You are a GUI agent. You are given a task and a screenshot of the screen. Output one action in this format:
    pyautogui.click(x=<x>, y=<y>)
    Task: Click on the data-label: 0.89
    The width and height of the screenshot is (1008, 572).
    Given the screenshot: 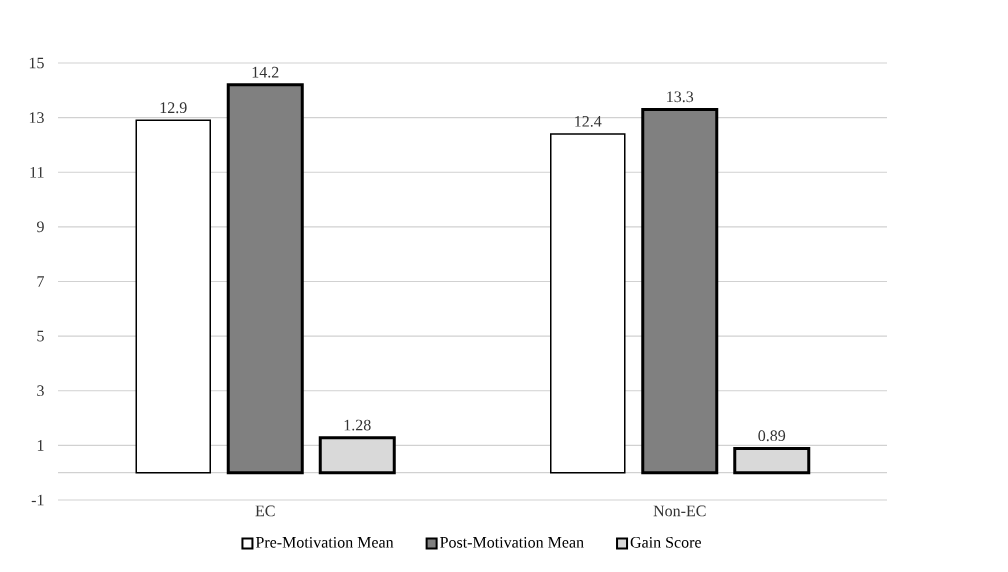 What is the action you would take?
    pyautogui.click(x=772, y=436)
    